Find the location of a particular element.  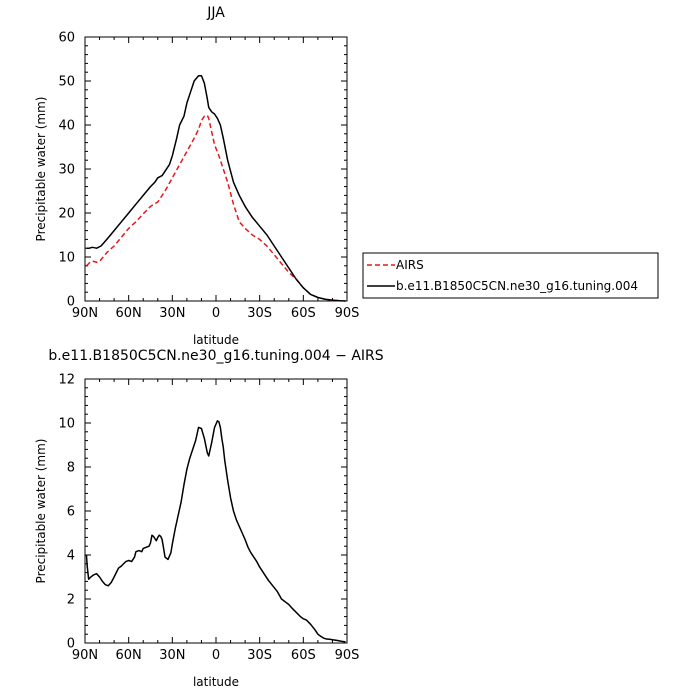

bottom-plot-series is located at coordinates (215, 531).